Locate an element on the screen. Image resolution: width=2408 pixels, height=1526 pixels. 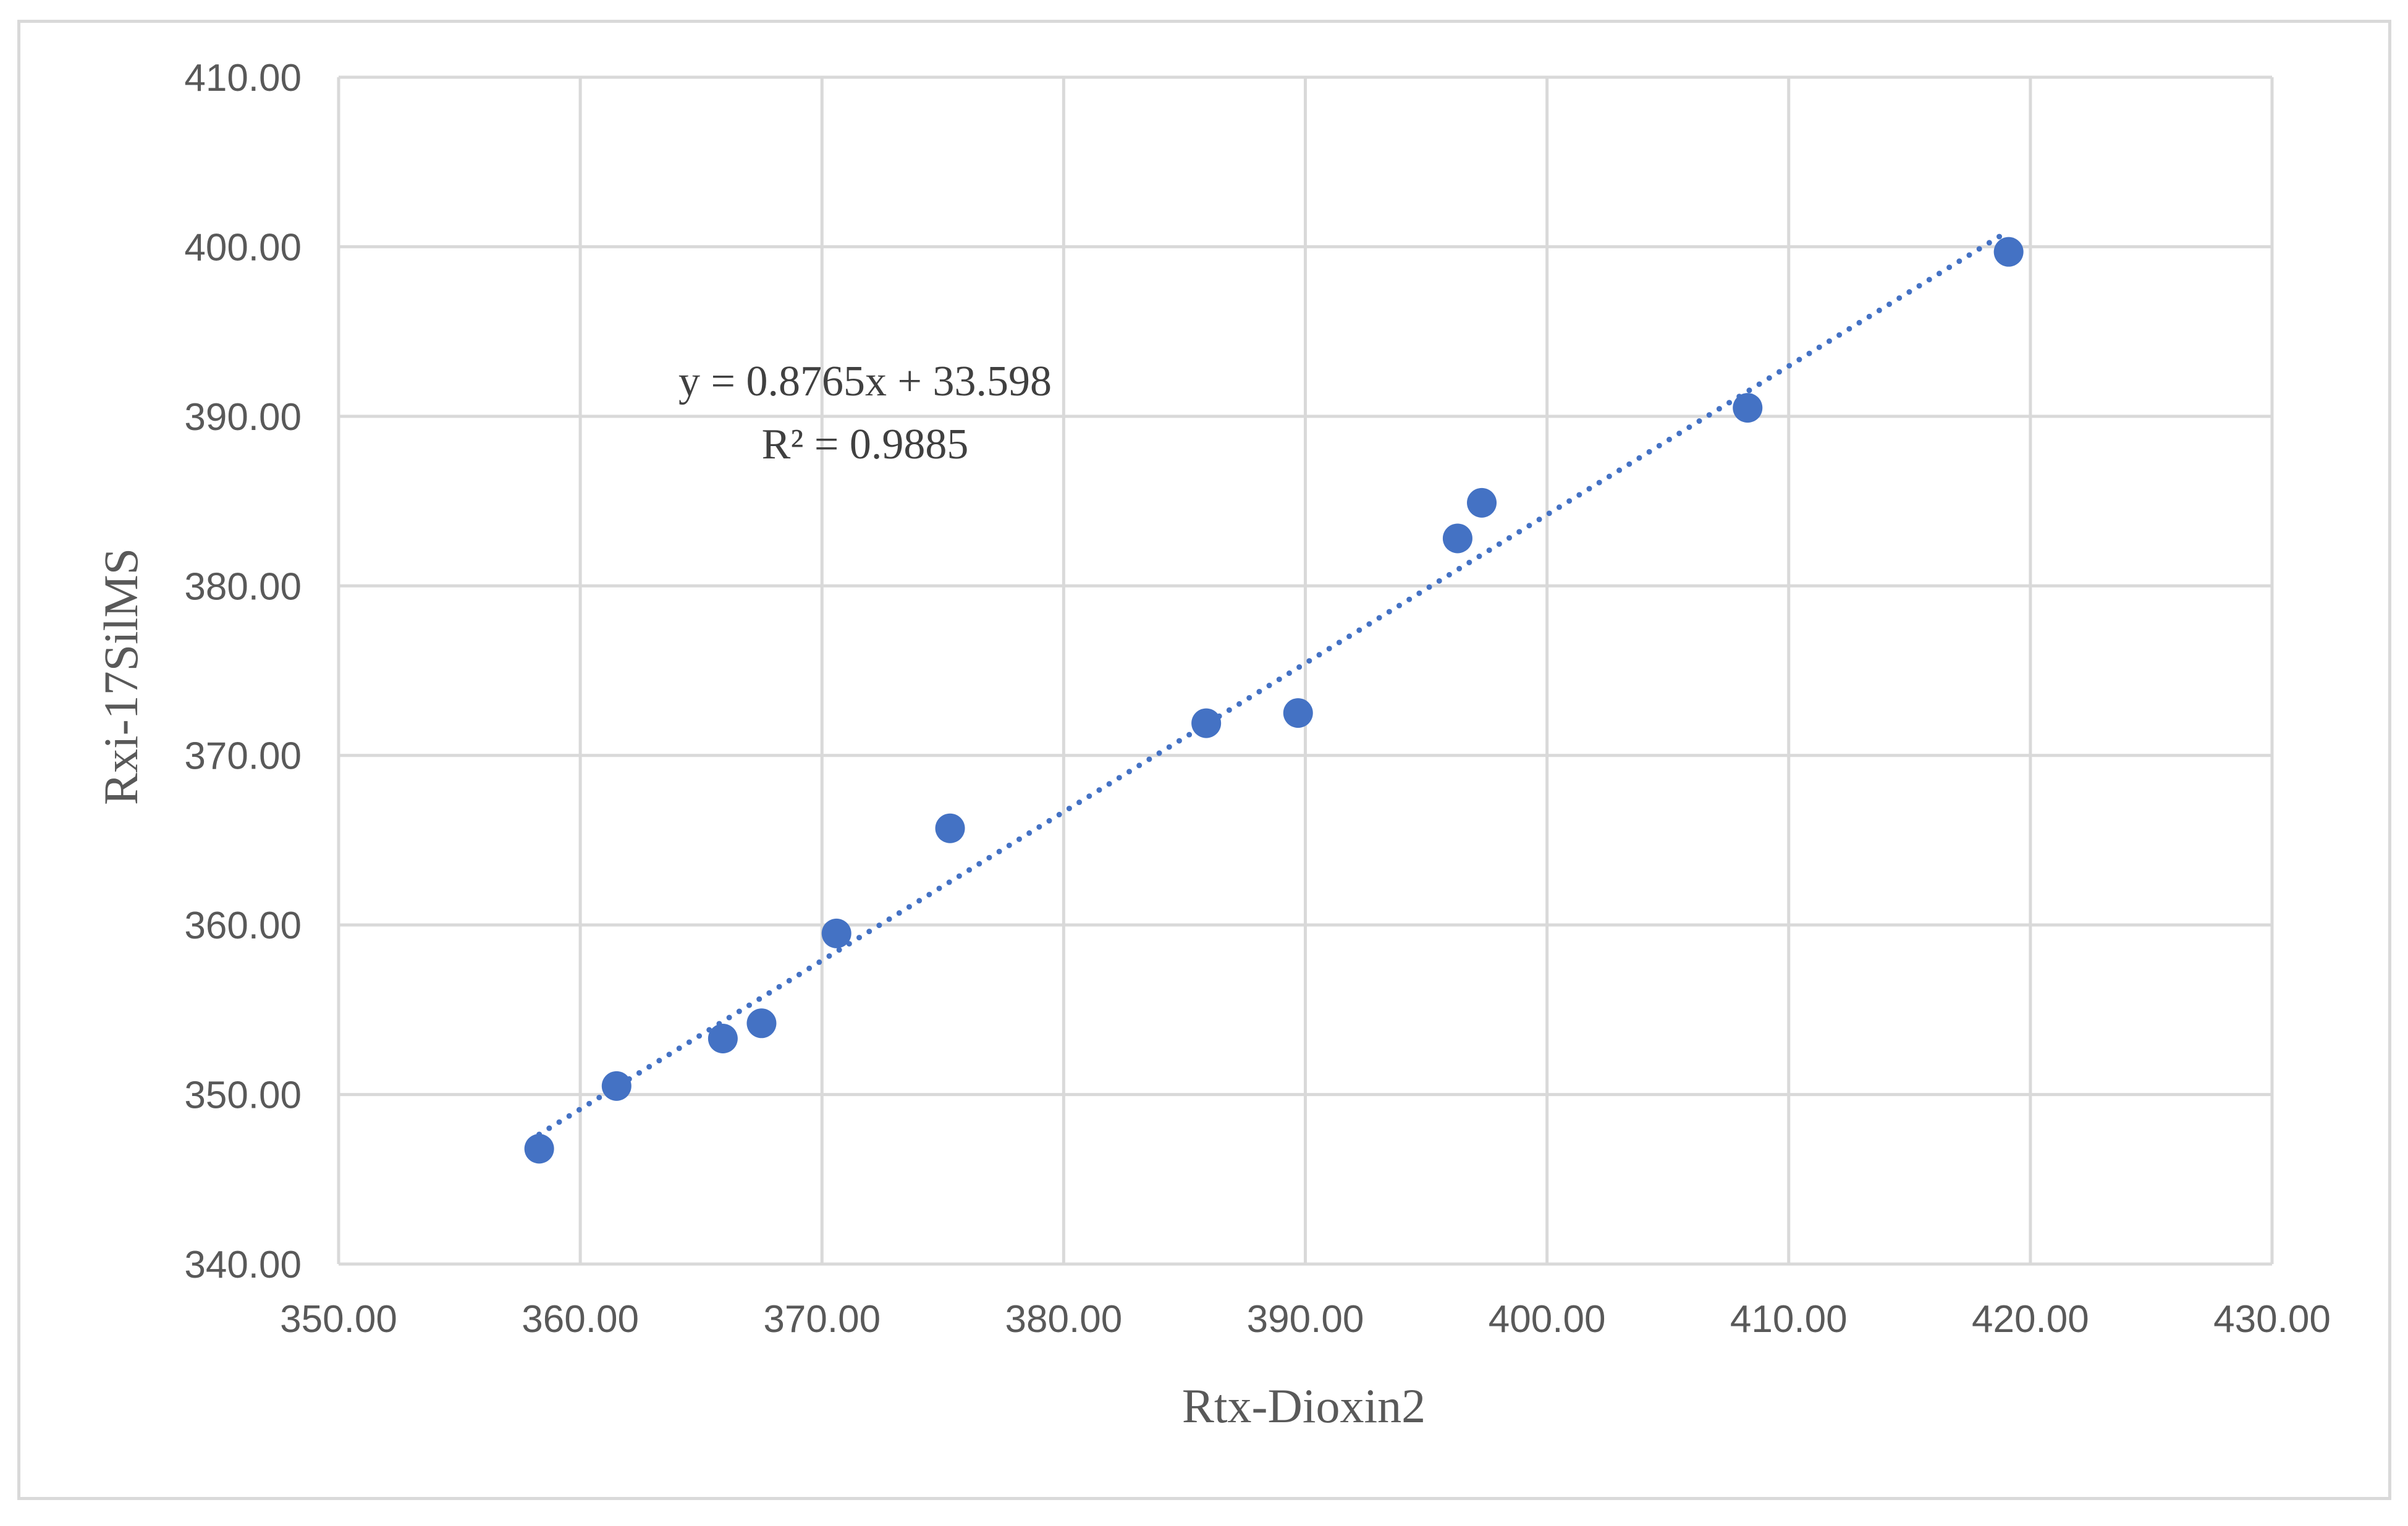
x-axis-title: Rtx-Dioxin2 is located at coordinates (1304, 1406).